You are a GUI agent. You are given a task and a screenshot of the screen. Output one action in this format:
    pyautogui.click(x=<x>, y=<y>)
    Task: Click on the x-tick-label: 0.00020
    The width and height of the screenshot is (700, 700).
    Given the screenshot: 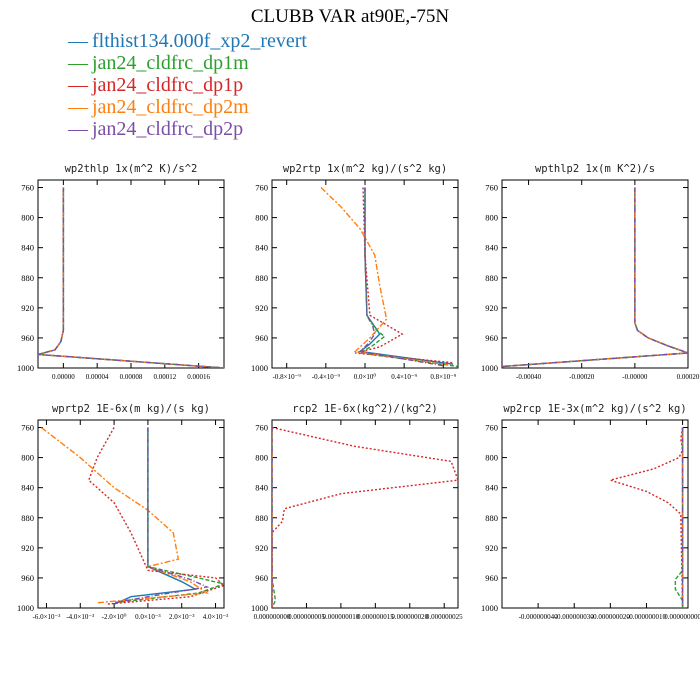 What is the action you would take?
    pyautogui.click(x=688, y=377)
    